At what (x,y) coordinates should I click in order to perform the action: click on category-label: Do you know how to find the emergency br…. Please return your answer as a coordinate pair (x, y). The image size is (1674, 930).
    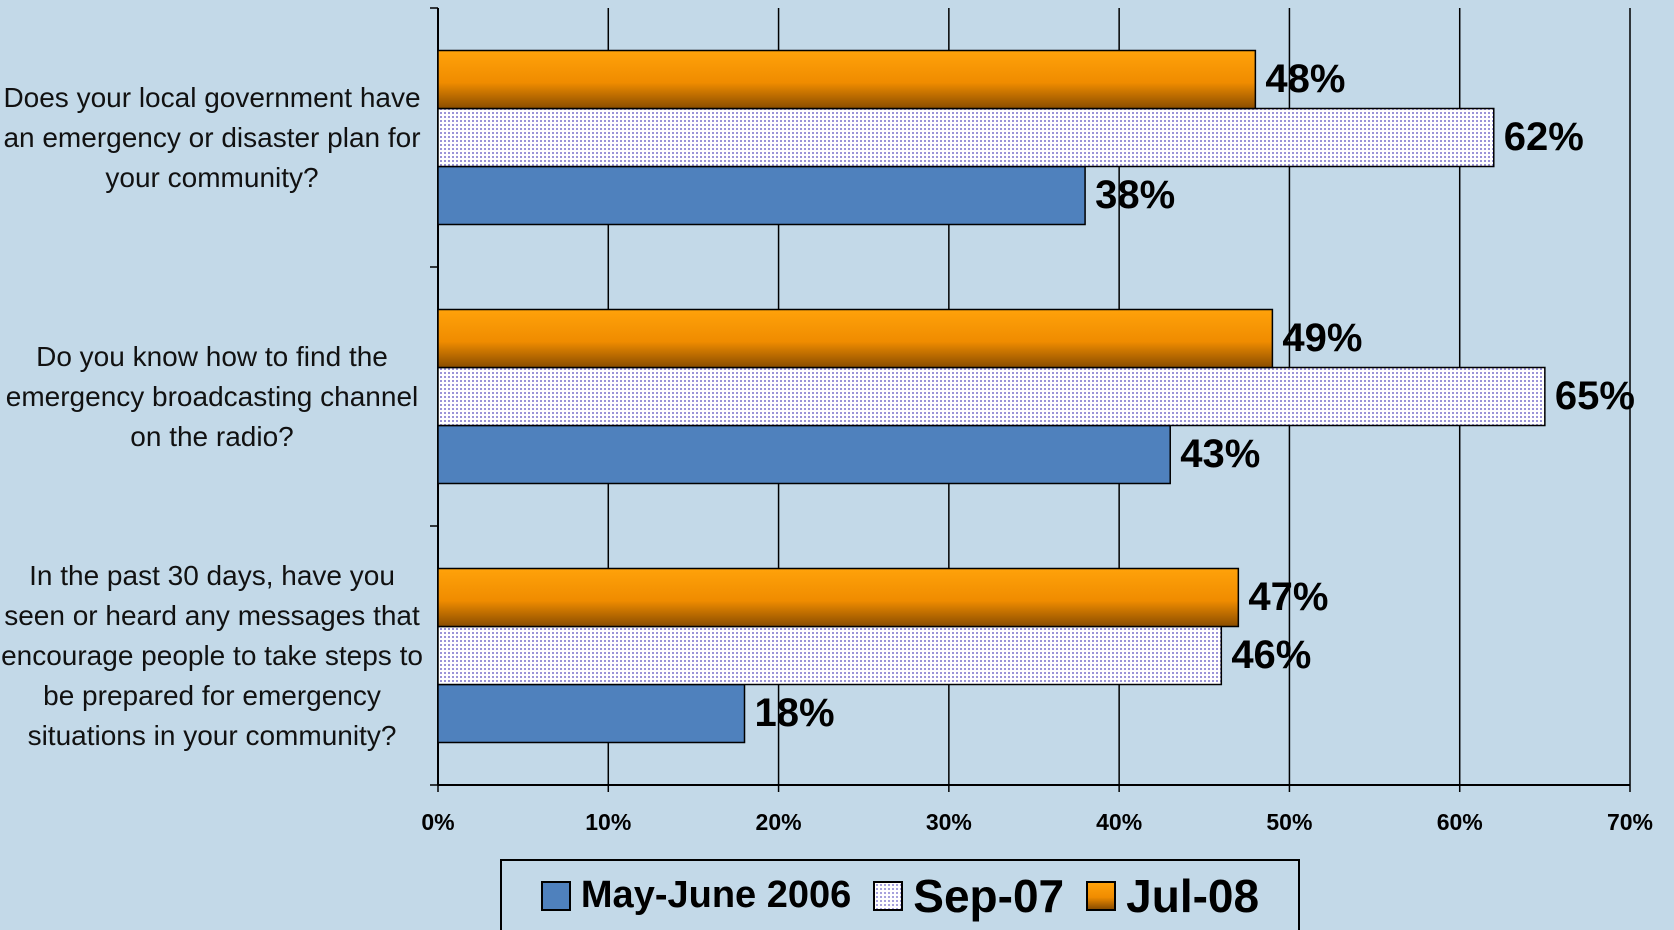
    Looking at the image, I should click on (212, 396).